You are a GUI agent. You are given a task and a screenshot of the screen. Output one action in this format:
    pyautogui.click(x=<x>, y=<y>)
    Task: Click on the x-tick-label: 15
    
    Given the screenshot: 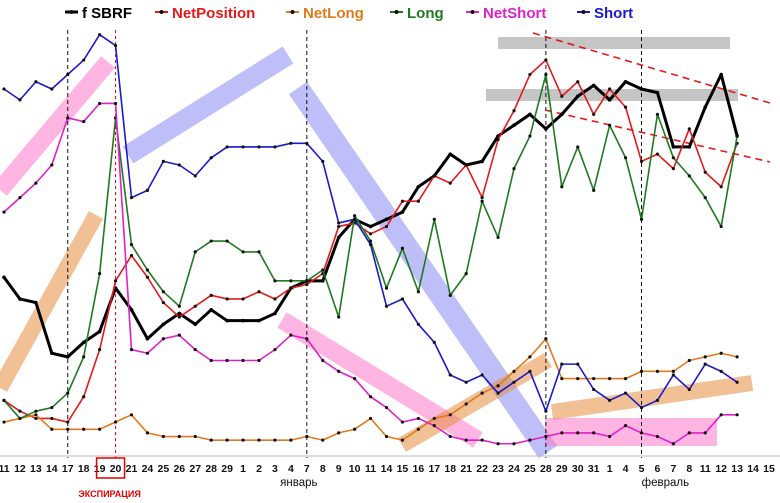 What is the action you would take?
    pyautogui.click(x=403, y=469)
    